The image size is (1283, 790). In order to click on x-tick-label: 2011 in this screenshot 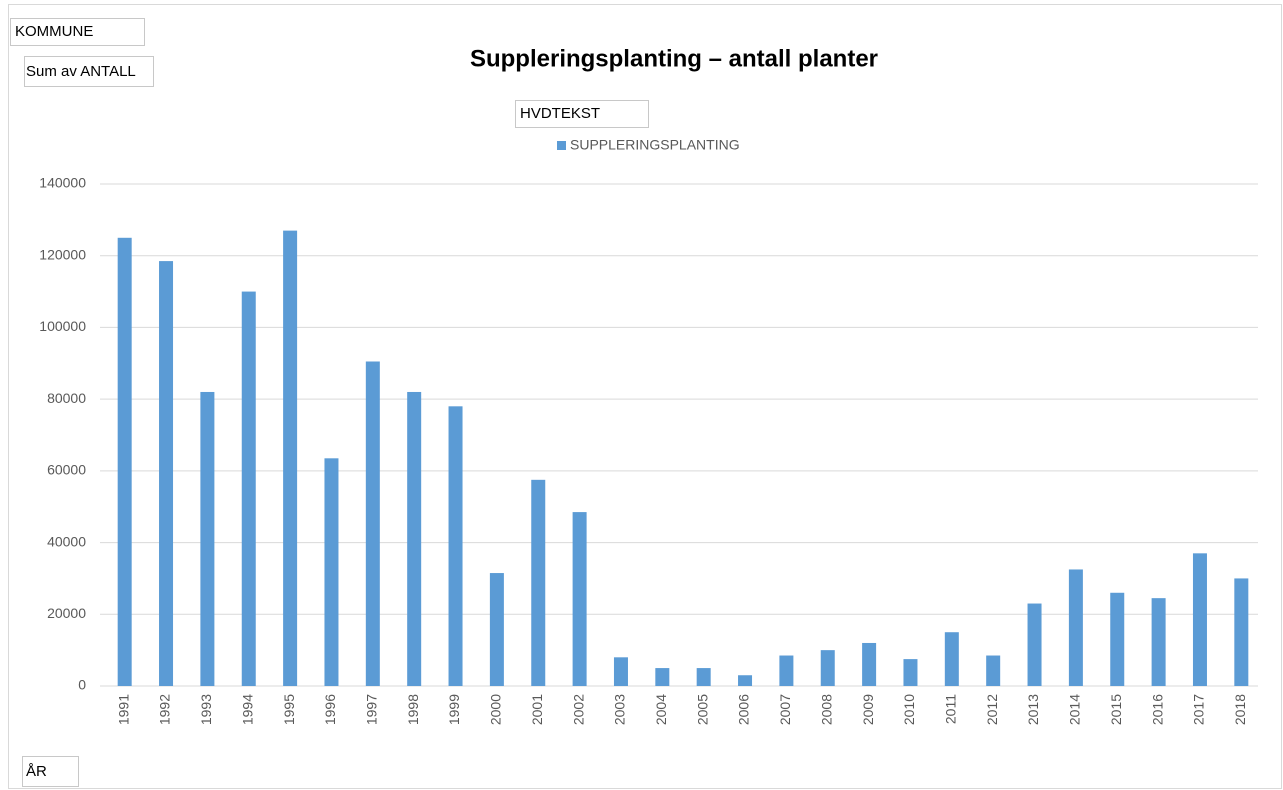, I will do `click(951, 709)`.